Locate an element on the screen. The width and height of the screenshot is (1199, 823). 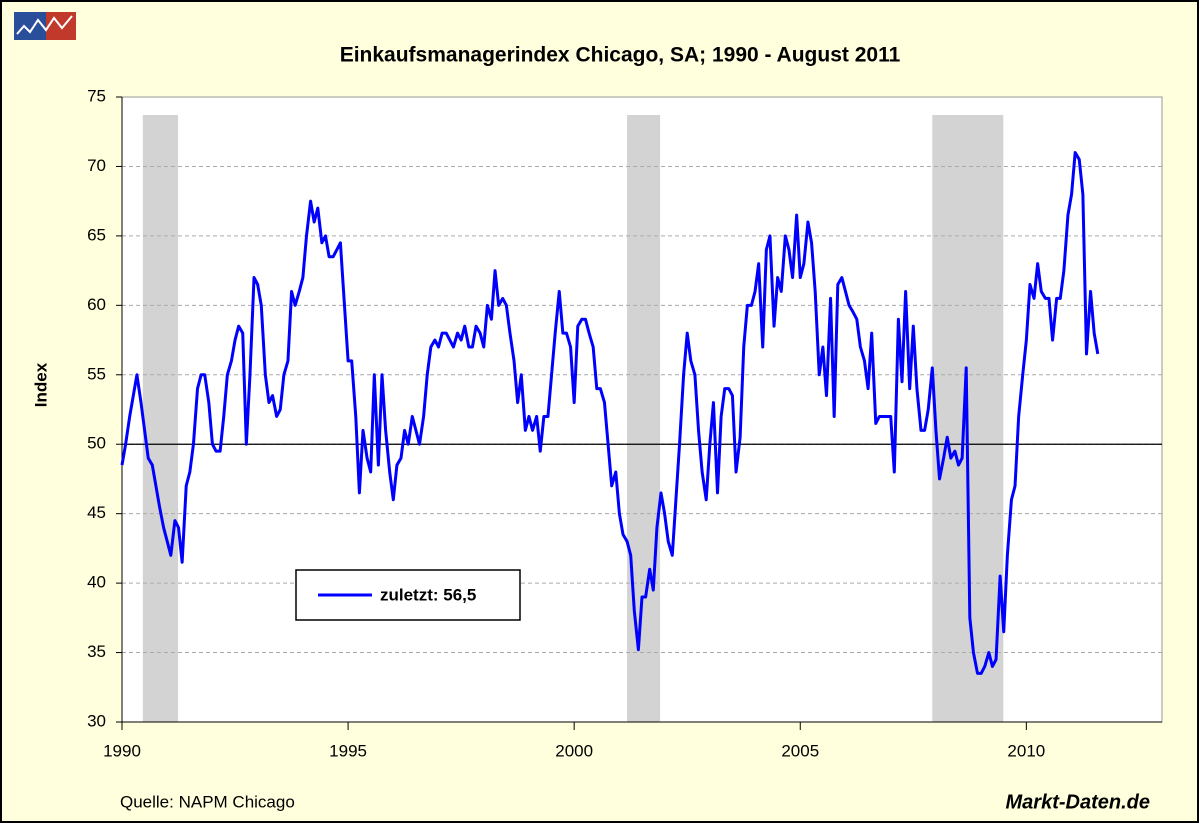
x-tick-label: 2005 is located at coordinates (800, 750).